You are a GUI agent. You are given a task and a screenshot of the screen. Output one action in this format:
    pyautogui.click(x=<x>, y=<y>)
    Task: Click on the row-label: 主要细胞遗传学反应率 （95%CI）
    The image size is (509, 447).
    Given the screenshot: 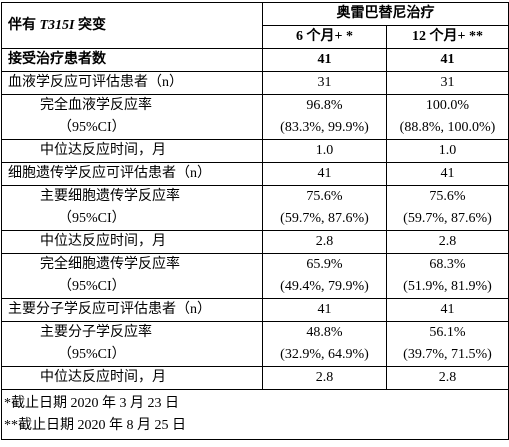 What is the action you would take?
    pyautogui.click(x=132, y=208)
    